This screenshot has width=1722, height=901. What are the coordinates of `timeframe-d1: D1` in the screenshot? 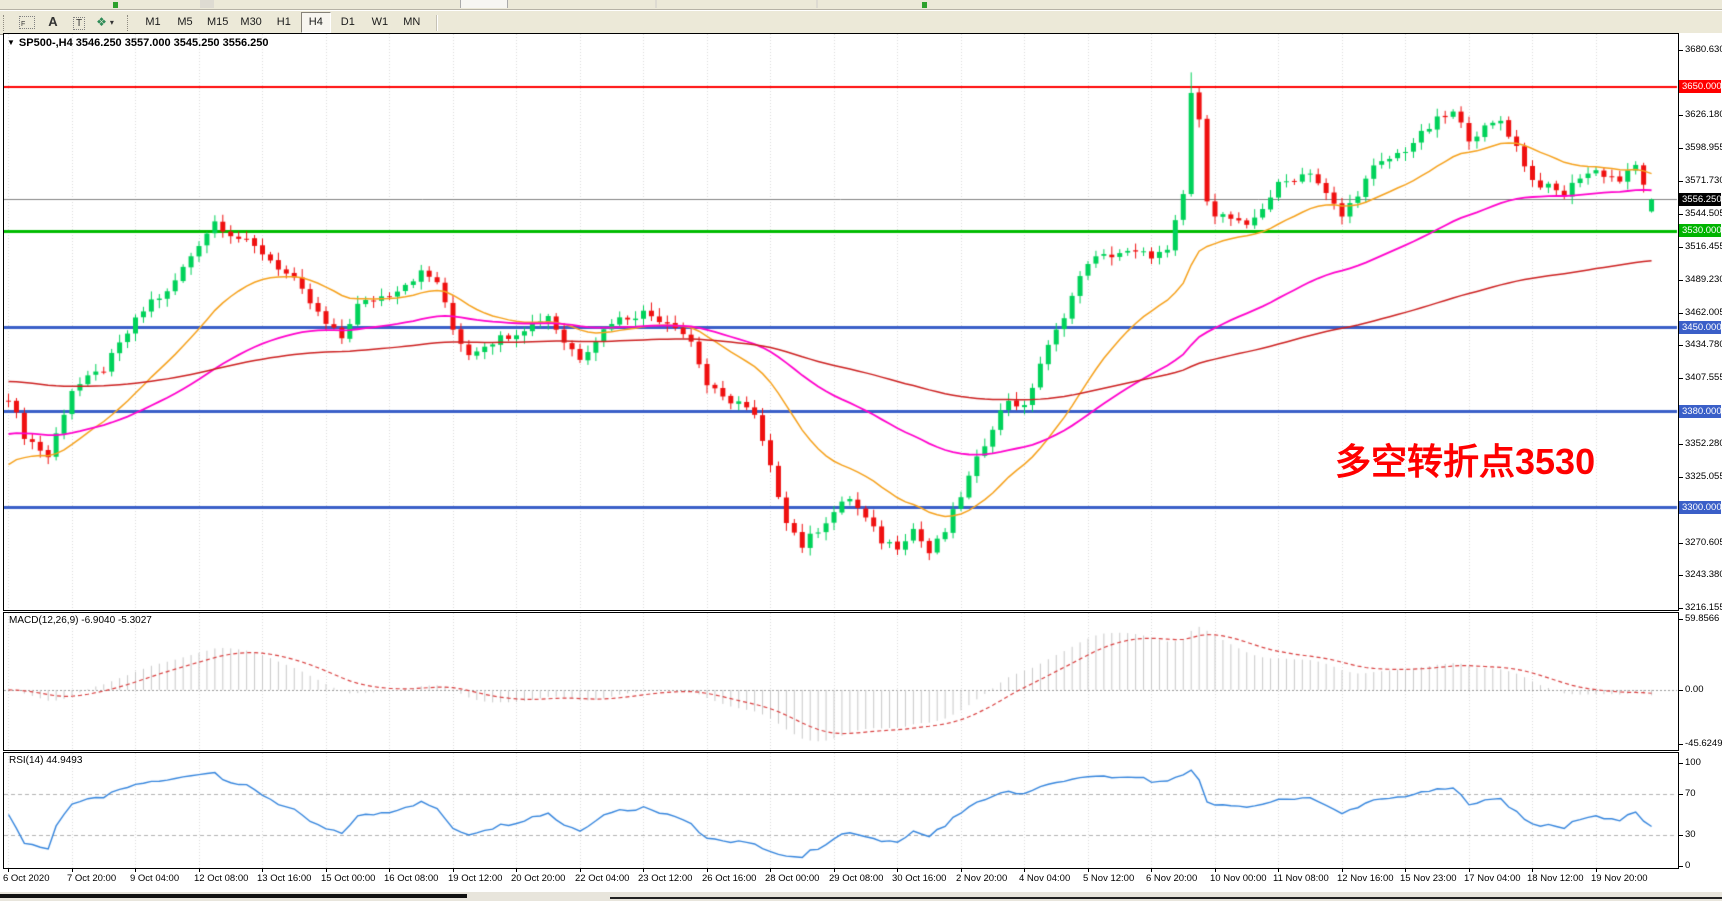 It's located at (347, 22).